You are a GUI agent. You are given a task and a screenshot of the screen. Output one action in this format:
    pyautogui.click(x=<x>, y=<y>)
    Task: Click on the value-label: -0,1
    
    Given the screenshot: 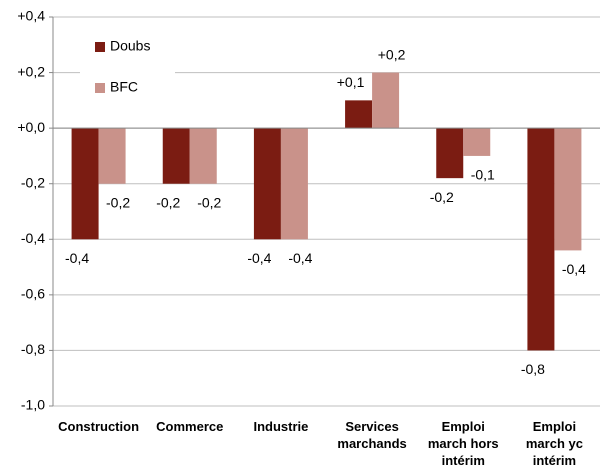 What is the action you would take?
    pyautogui.click(x=483, y=175)
    